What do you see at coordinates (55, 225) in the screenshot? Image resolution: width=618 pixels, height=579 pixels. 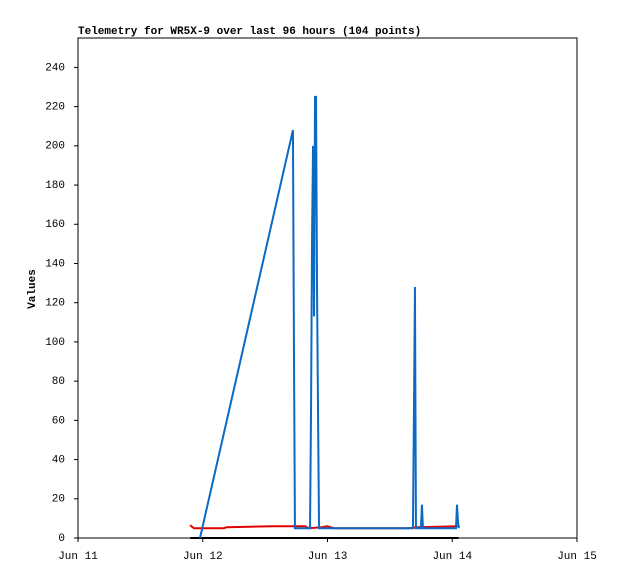 I see `y-tick-label: 160` at bounding box center [55, 225].